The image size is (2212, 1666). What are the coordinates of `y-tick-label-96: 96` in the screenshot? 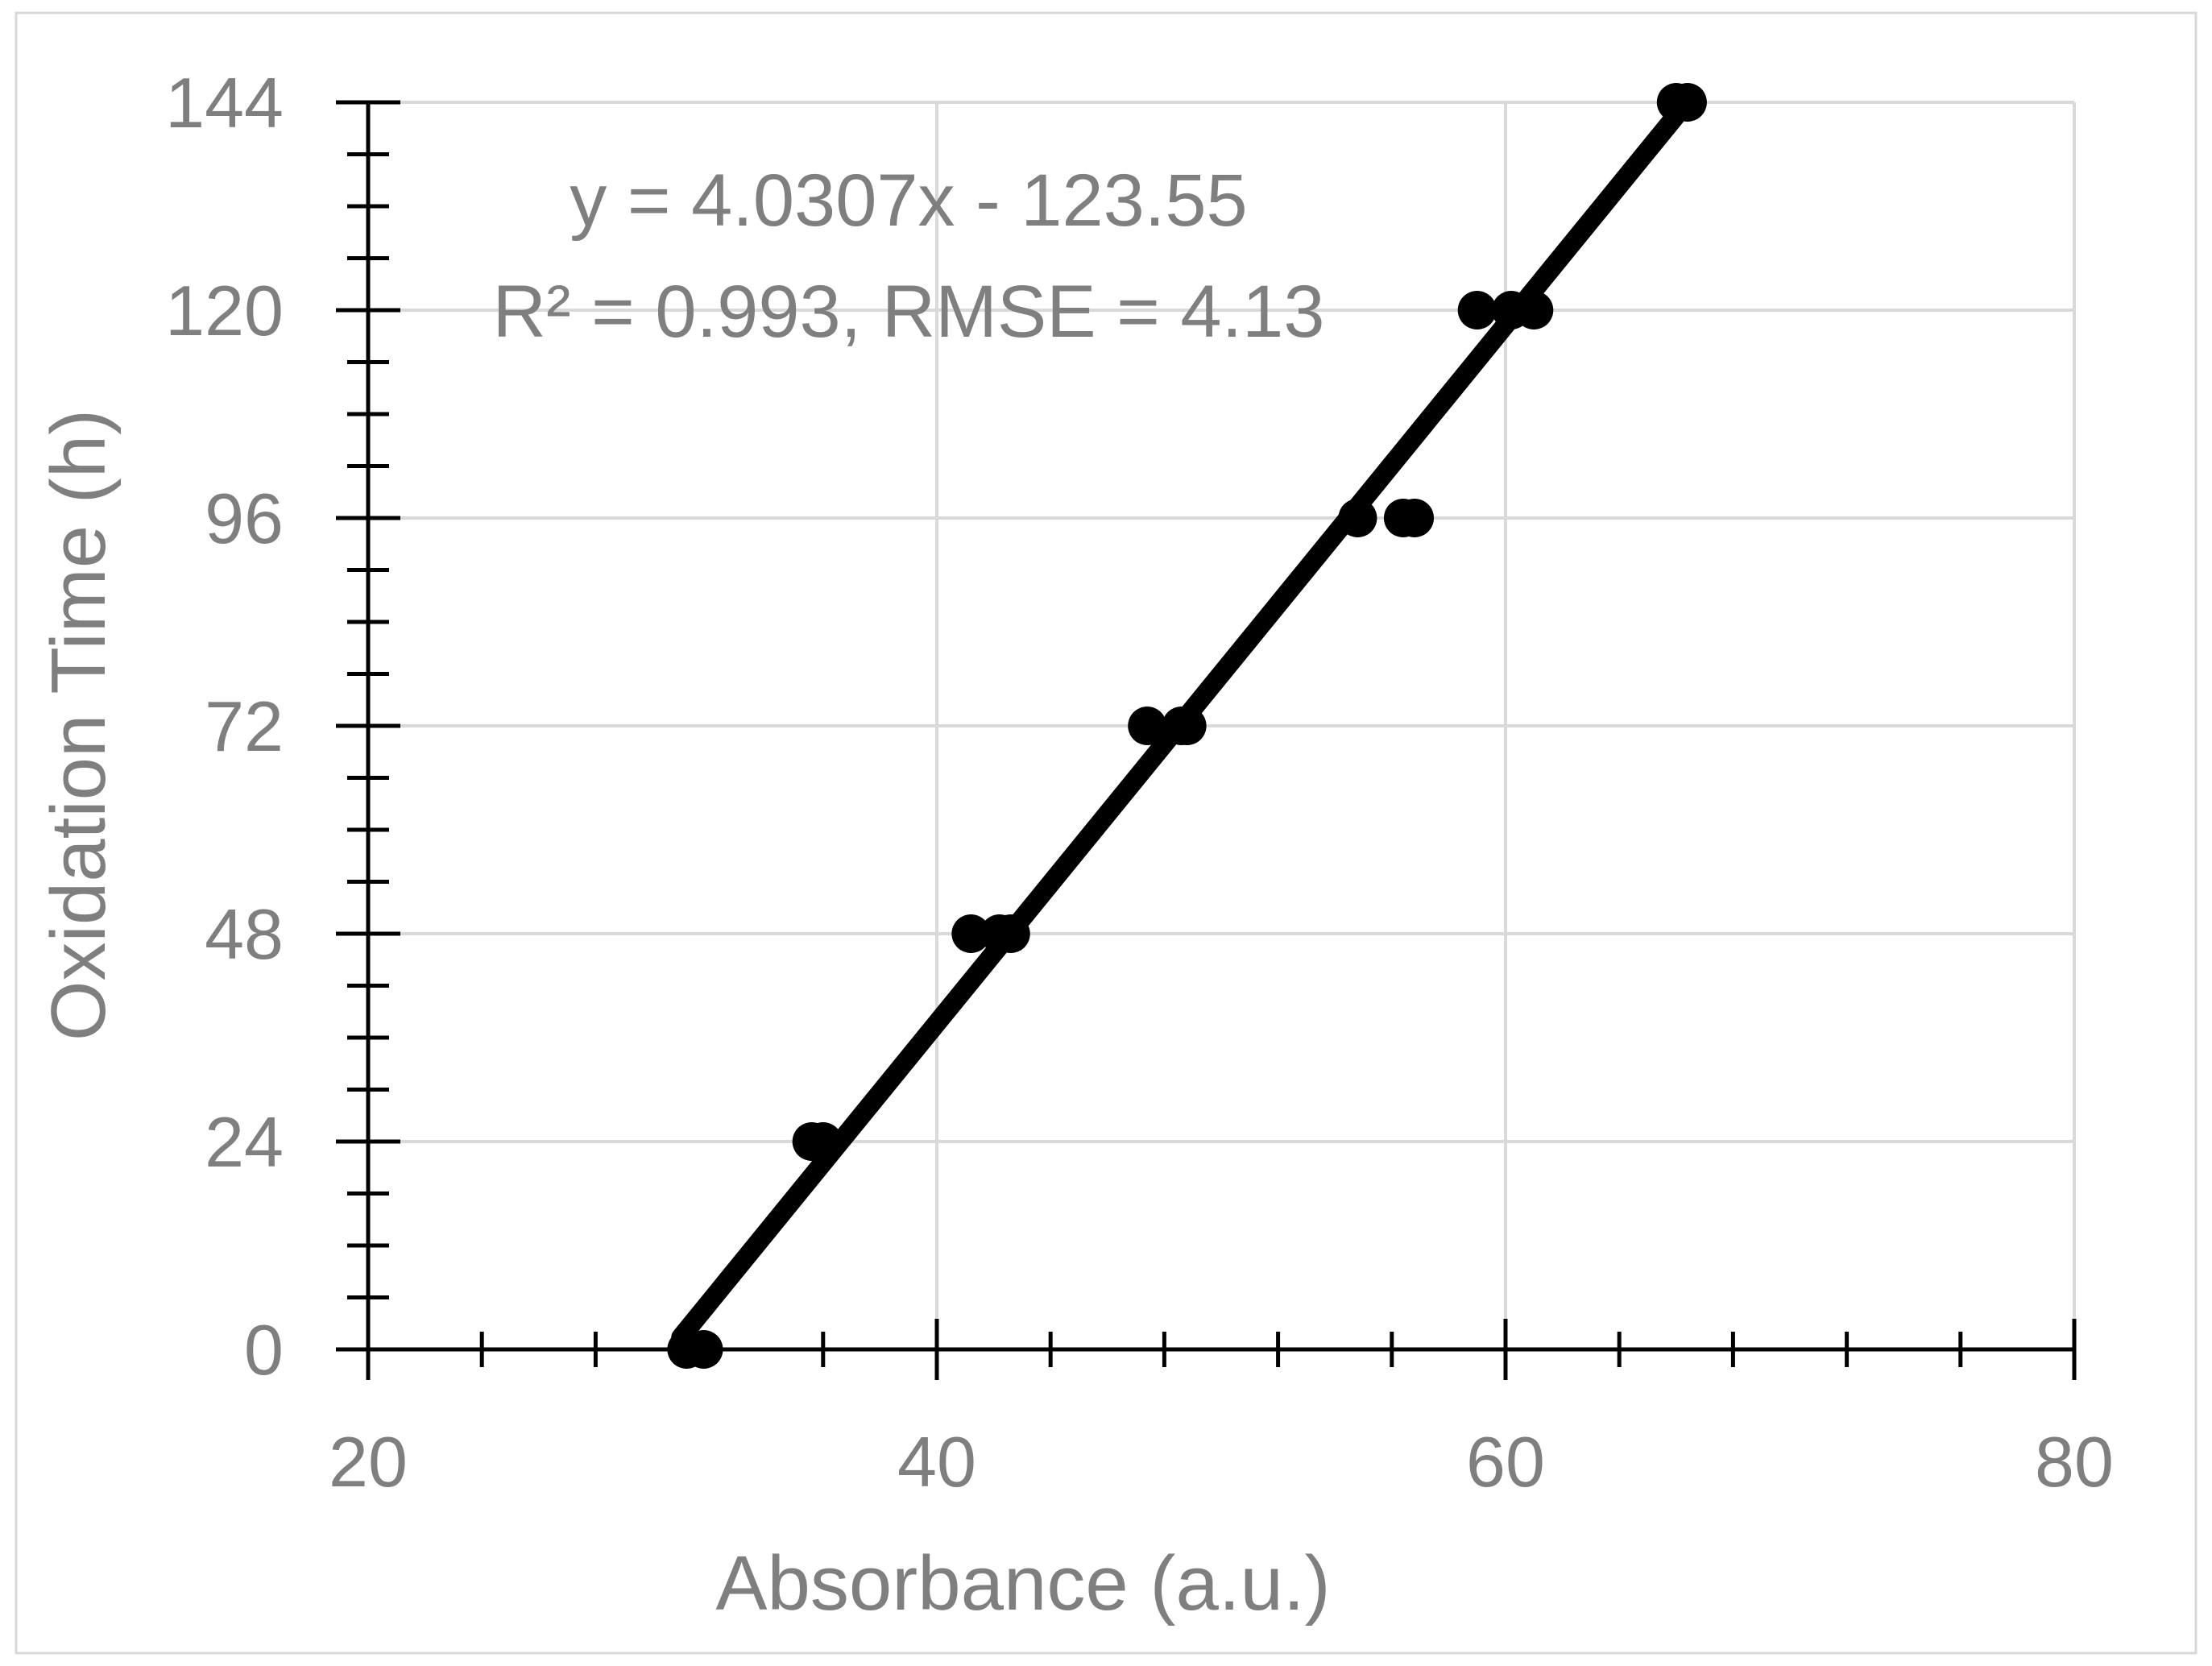 It's located at (244, 518).